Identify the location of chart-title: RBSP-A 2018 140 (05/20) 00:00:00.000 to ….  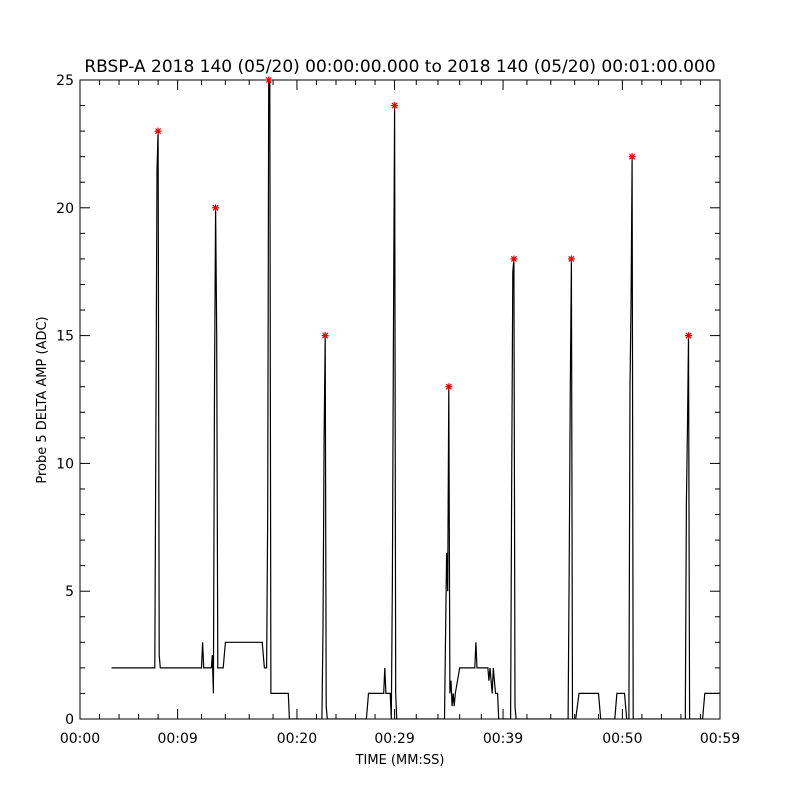
(399, 67).